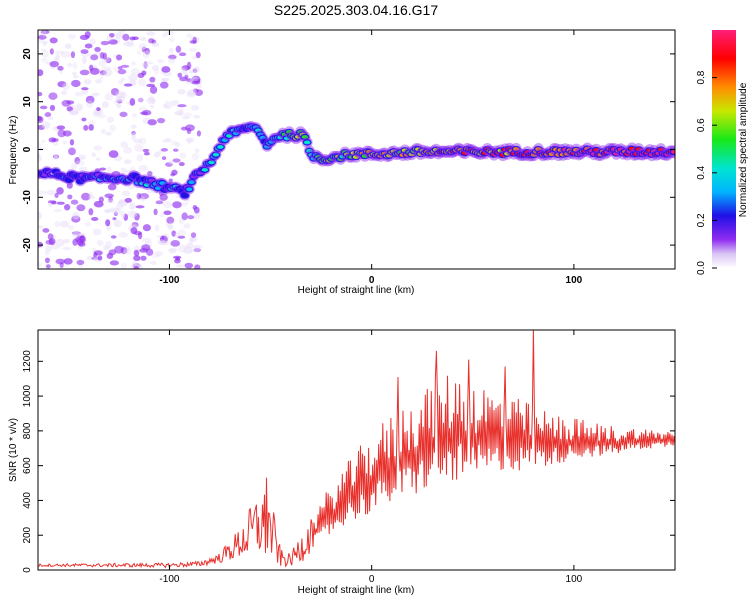  What do you see at coordinates (356, 10) in the screenshot?
I see `chart-title: S225.2025.303.04.16.G17` at bounding box center [356, 10].